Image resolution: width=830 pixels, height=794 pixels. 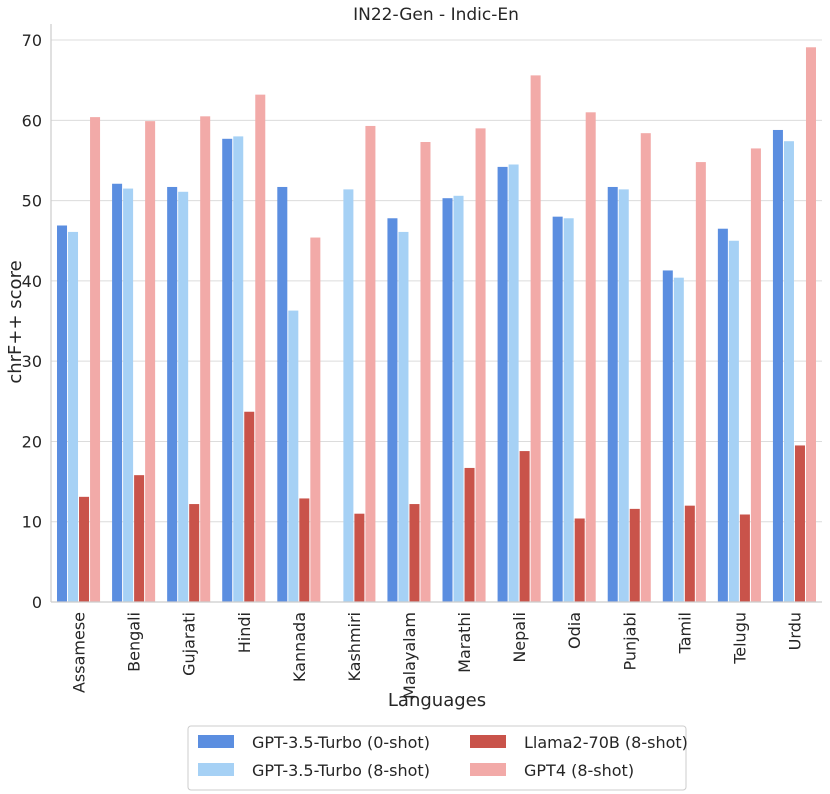 What do you see at coordinates (574, 630) in the screenshot?
I see `x-tick-label-odia: Odia` at bounding box center [574, 630].